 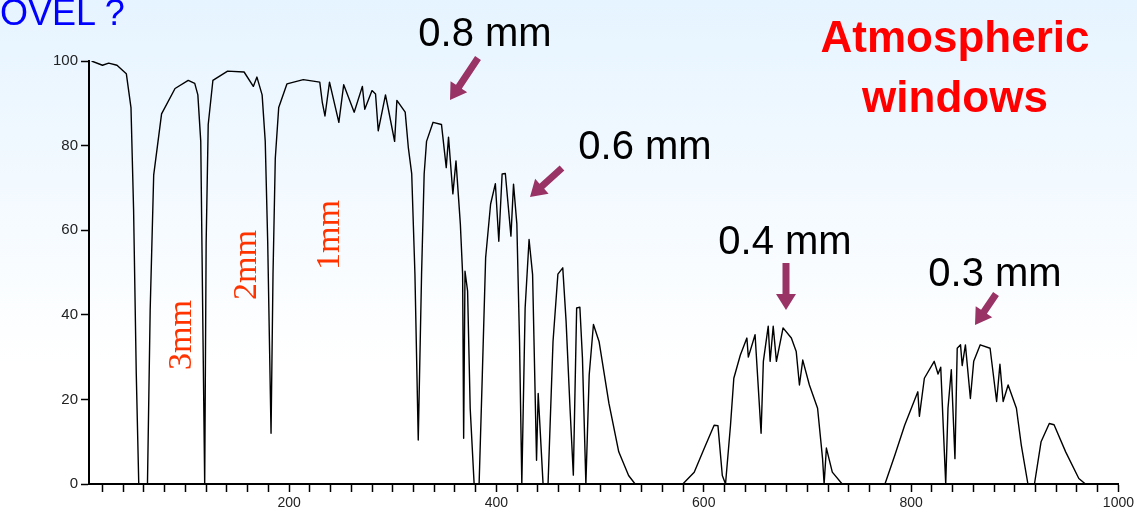 I want to click on y-tick-label: 40, so click(x=69, y=313).